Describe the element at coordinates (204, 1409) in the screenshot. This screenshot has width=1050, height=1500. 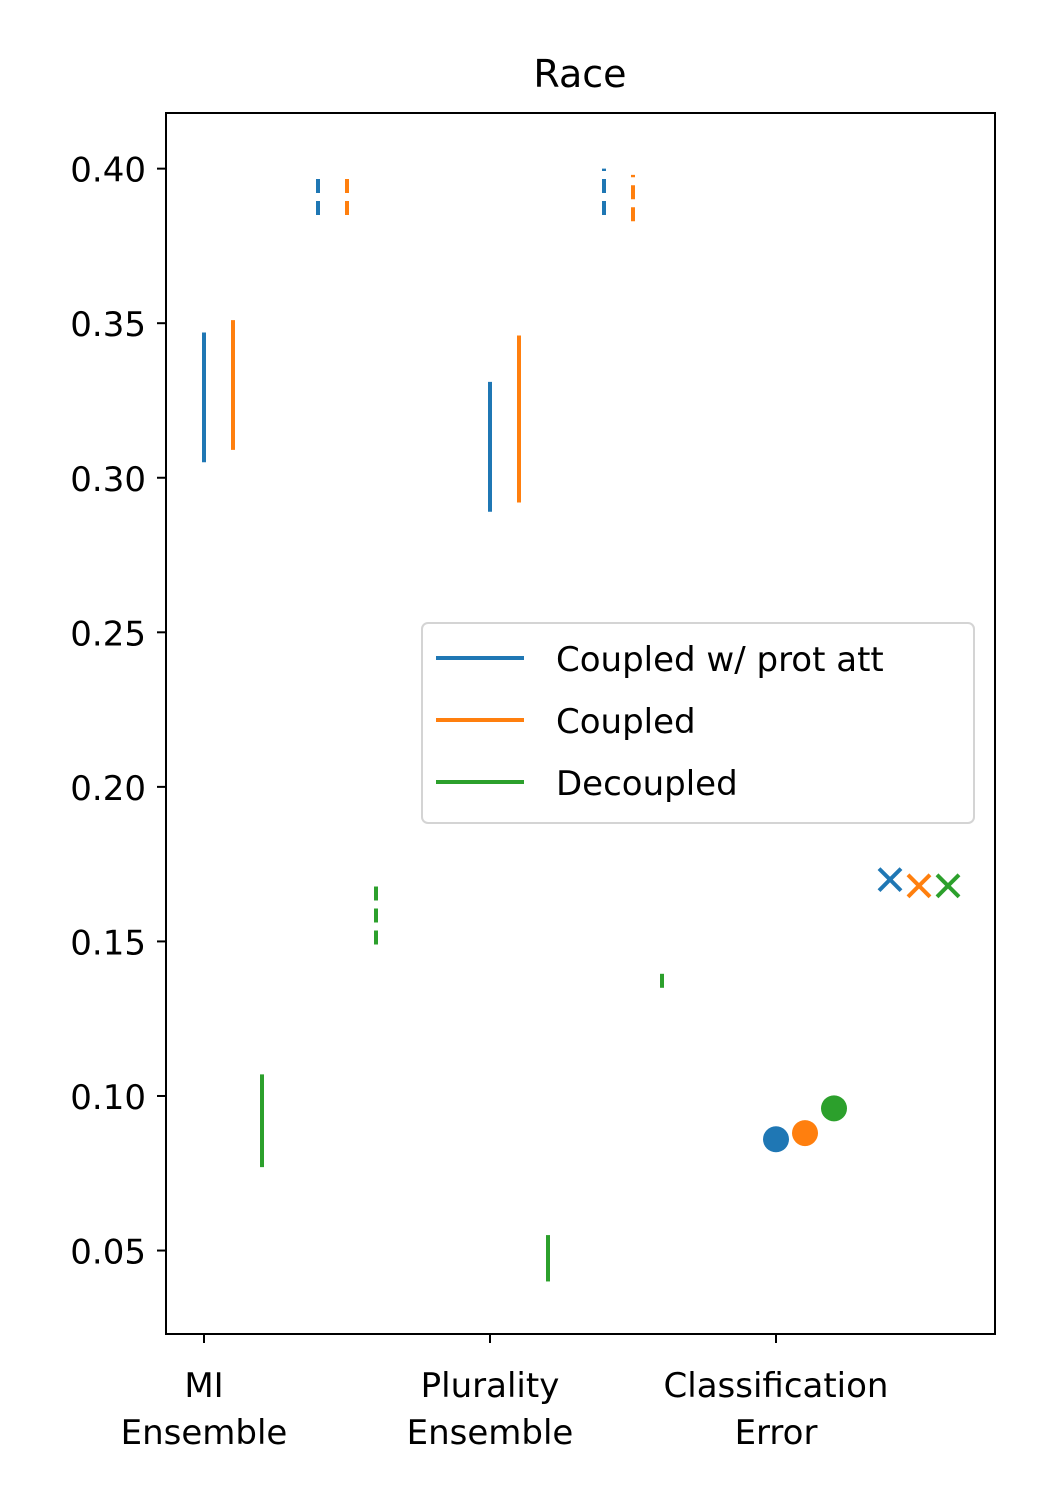
I see `x-tick-label-mi: MI Ensemble` at that location.